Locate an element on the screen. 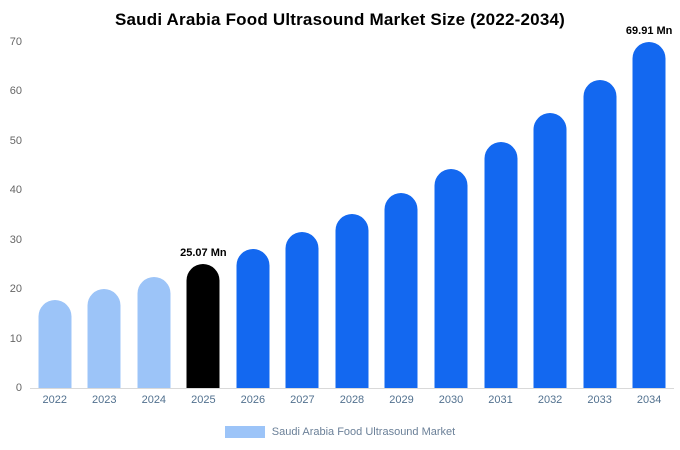 The width and height of the screenshot is (680, 450). x-axis-label-2032: 2032 is located at coordinates (550, 400).